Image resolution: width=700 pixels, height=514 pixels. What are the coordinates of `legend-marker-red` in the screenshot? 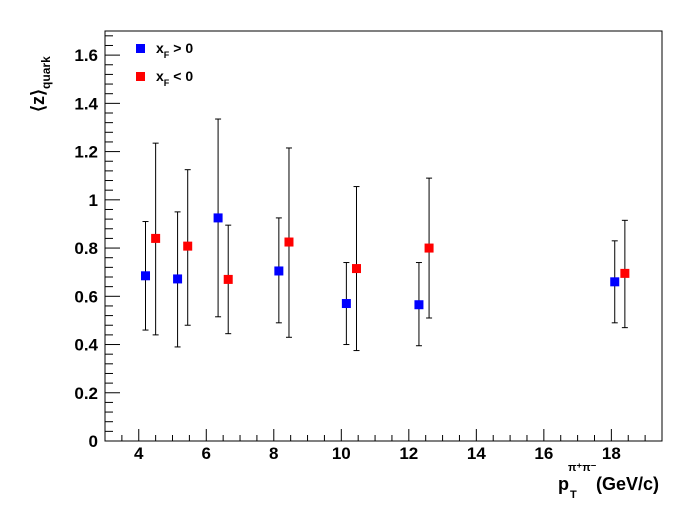 It's located at (140, 76).